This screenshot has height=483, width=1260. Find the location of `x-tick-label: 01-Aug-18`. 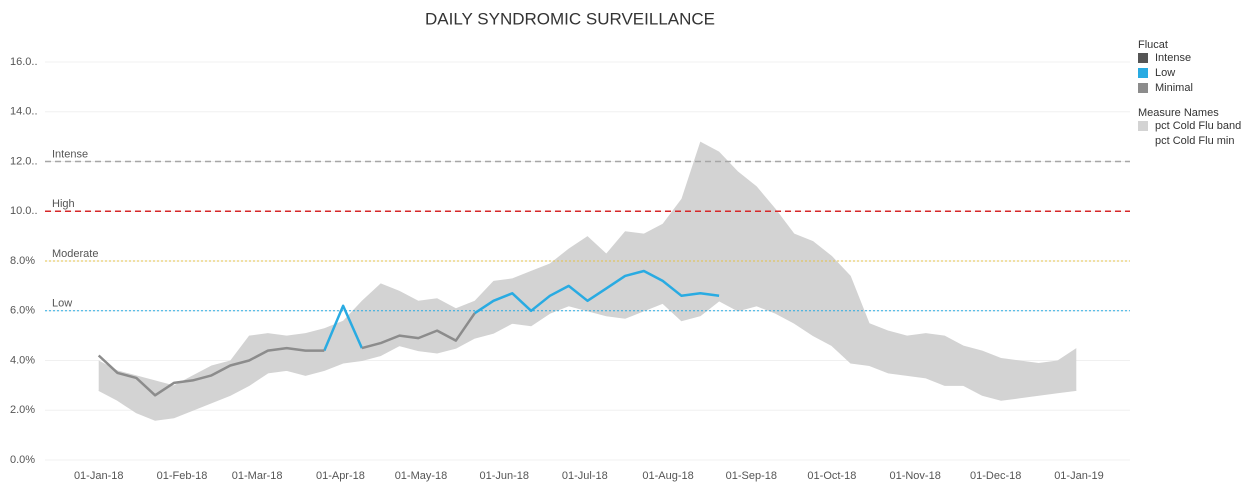

x-tick-label: 01-Aug-18 is located at coordinates (667, 476).